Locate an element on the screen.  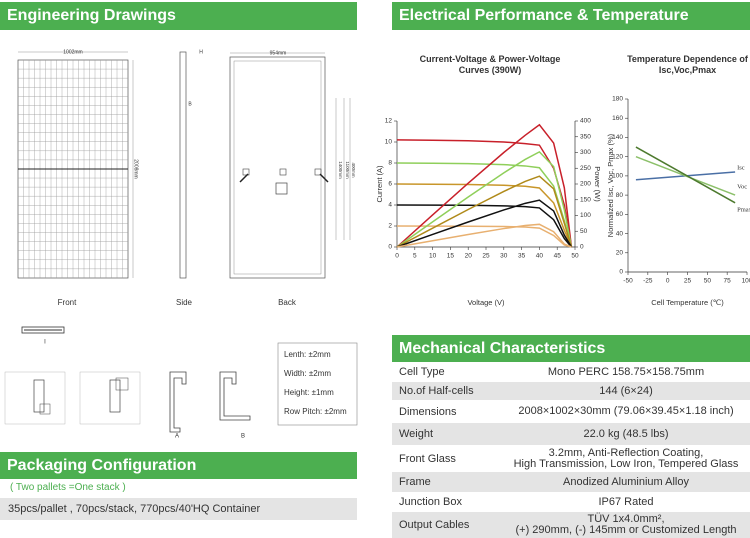
label: 1400mm is located at coordinates (340, 170).